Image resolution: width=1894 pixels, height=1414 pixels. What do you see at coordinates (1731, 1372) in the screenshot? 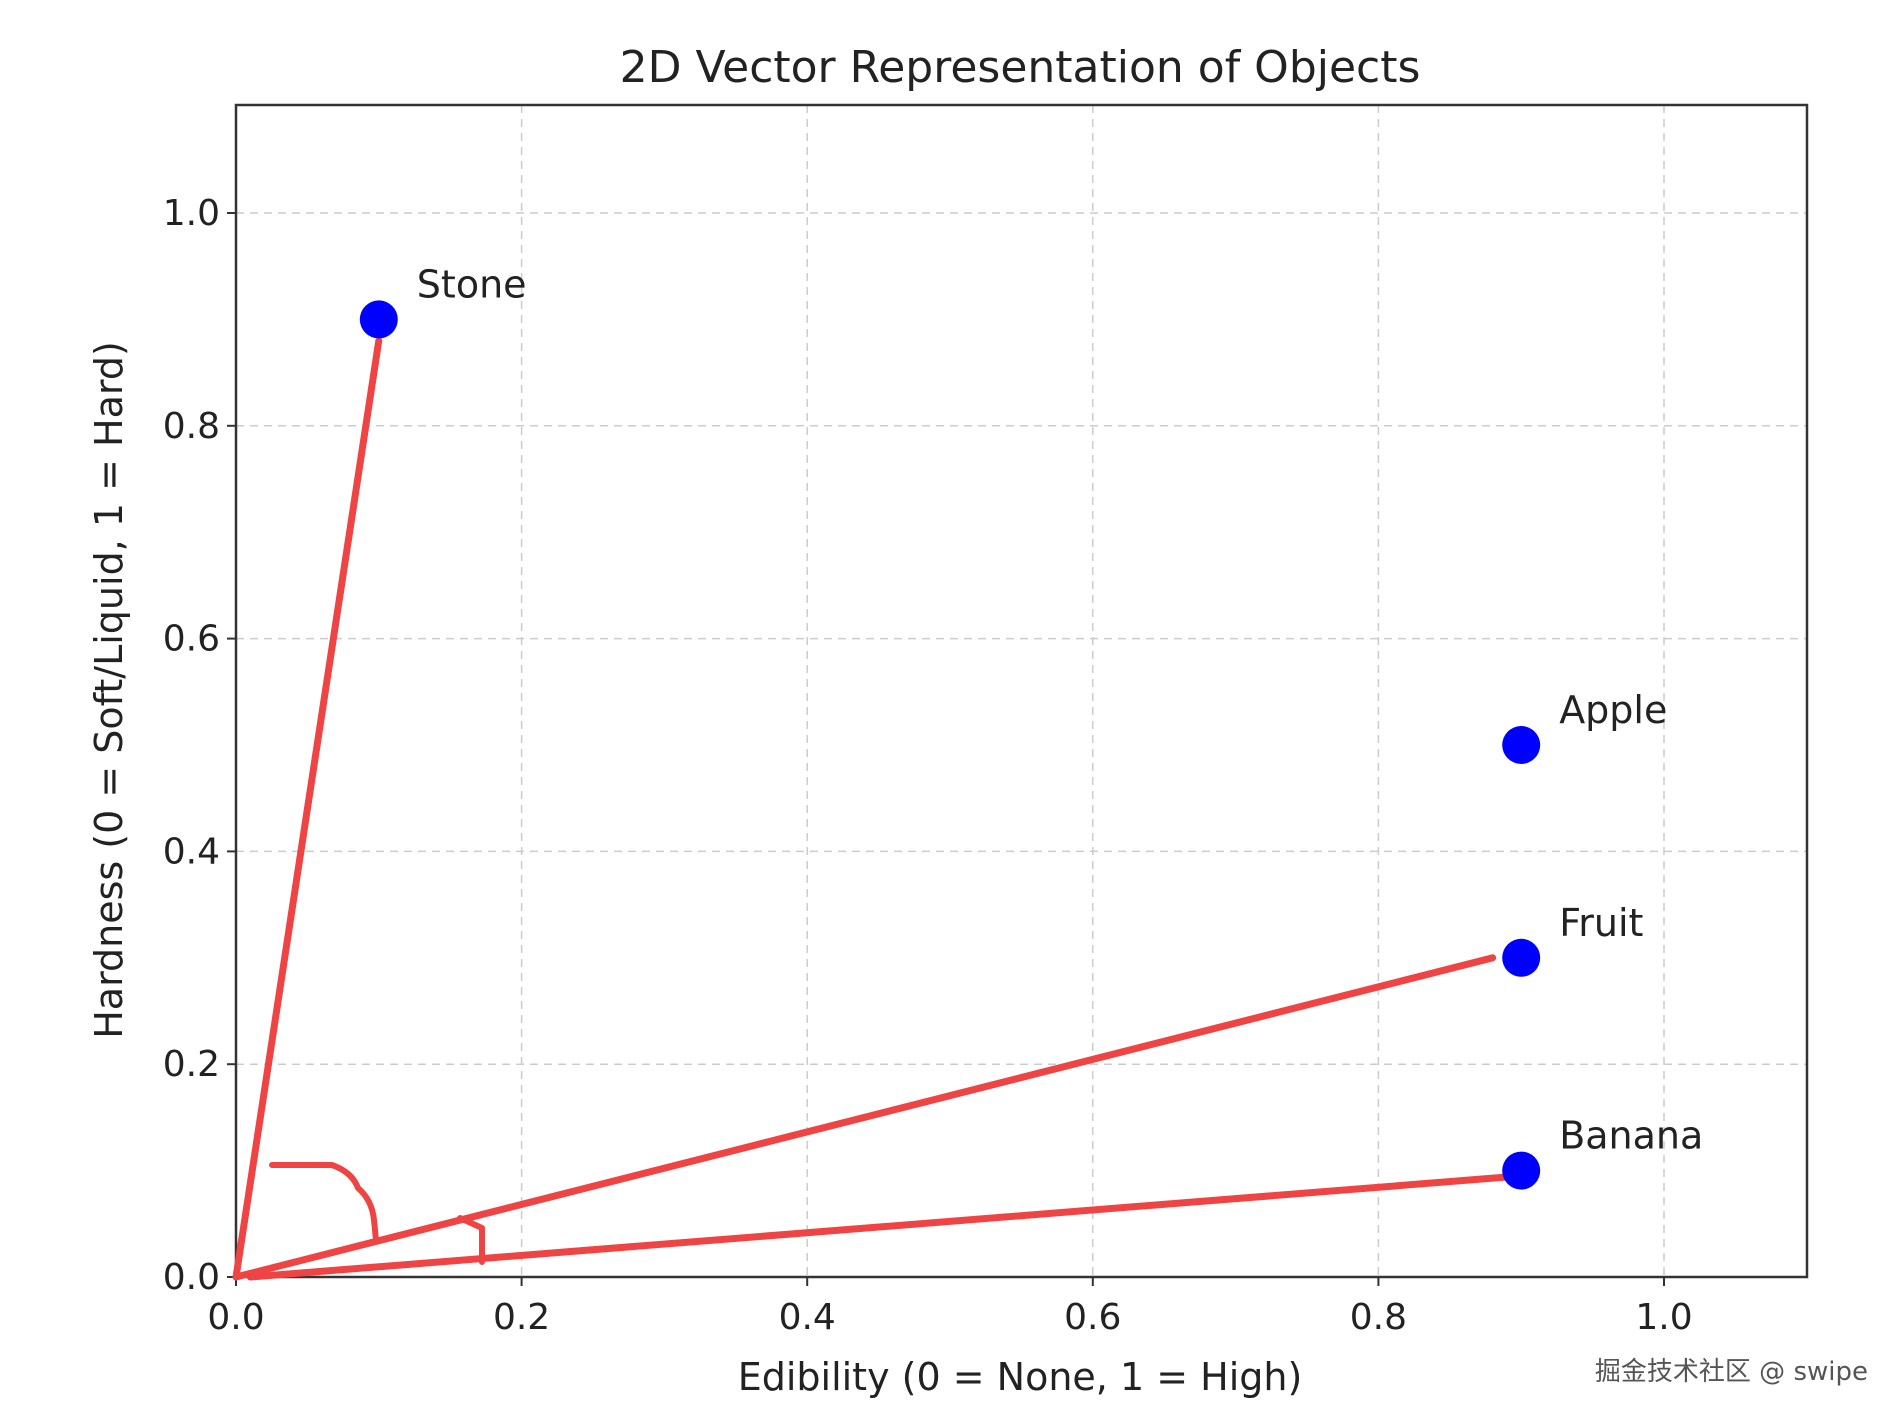
I see `watermark: 掘金技术社区 @ swipe` at bounding box center [1731, 1372].